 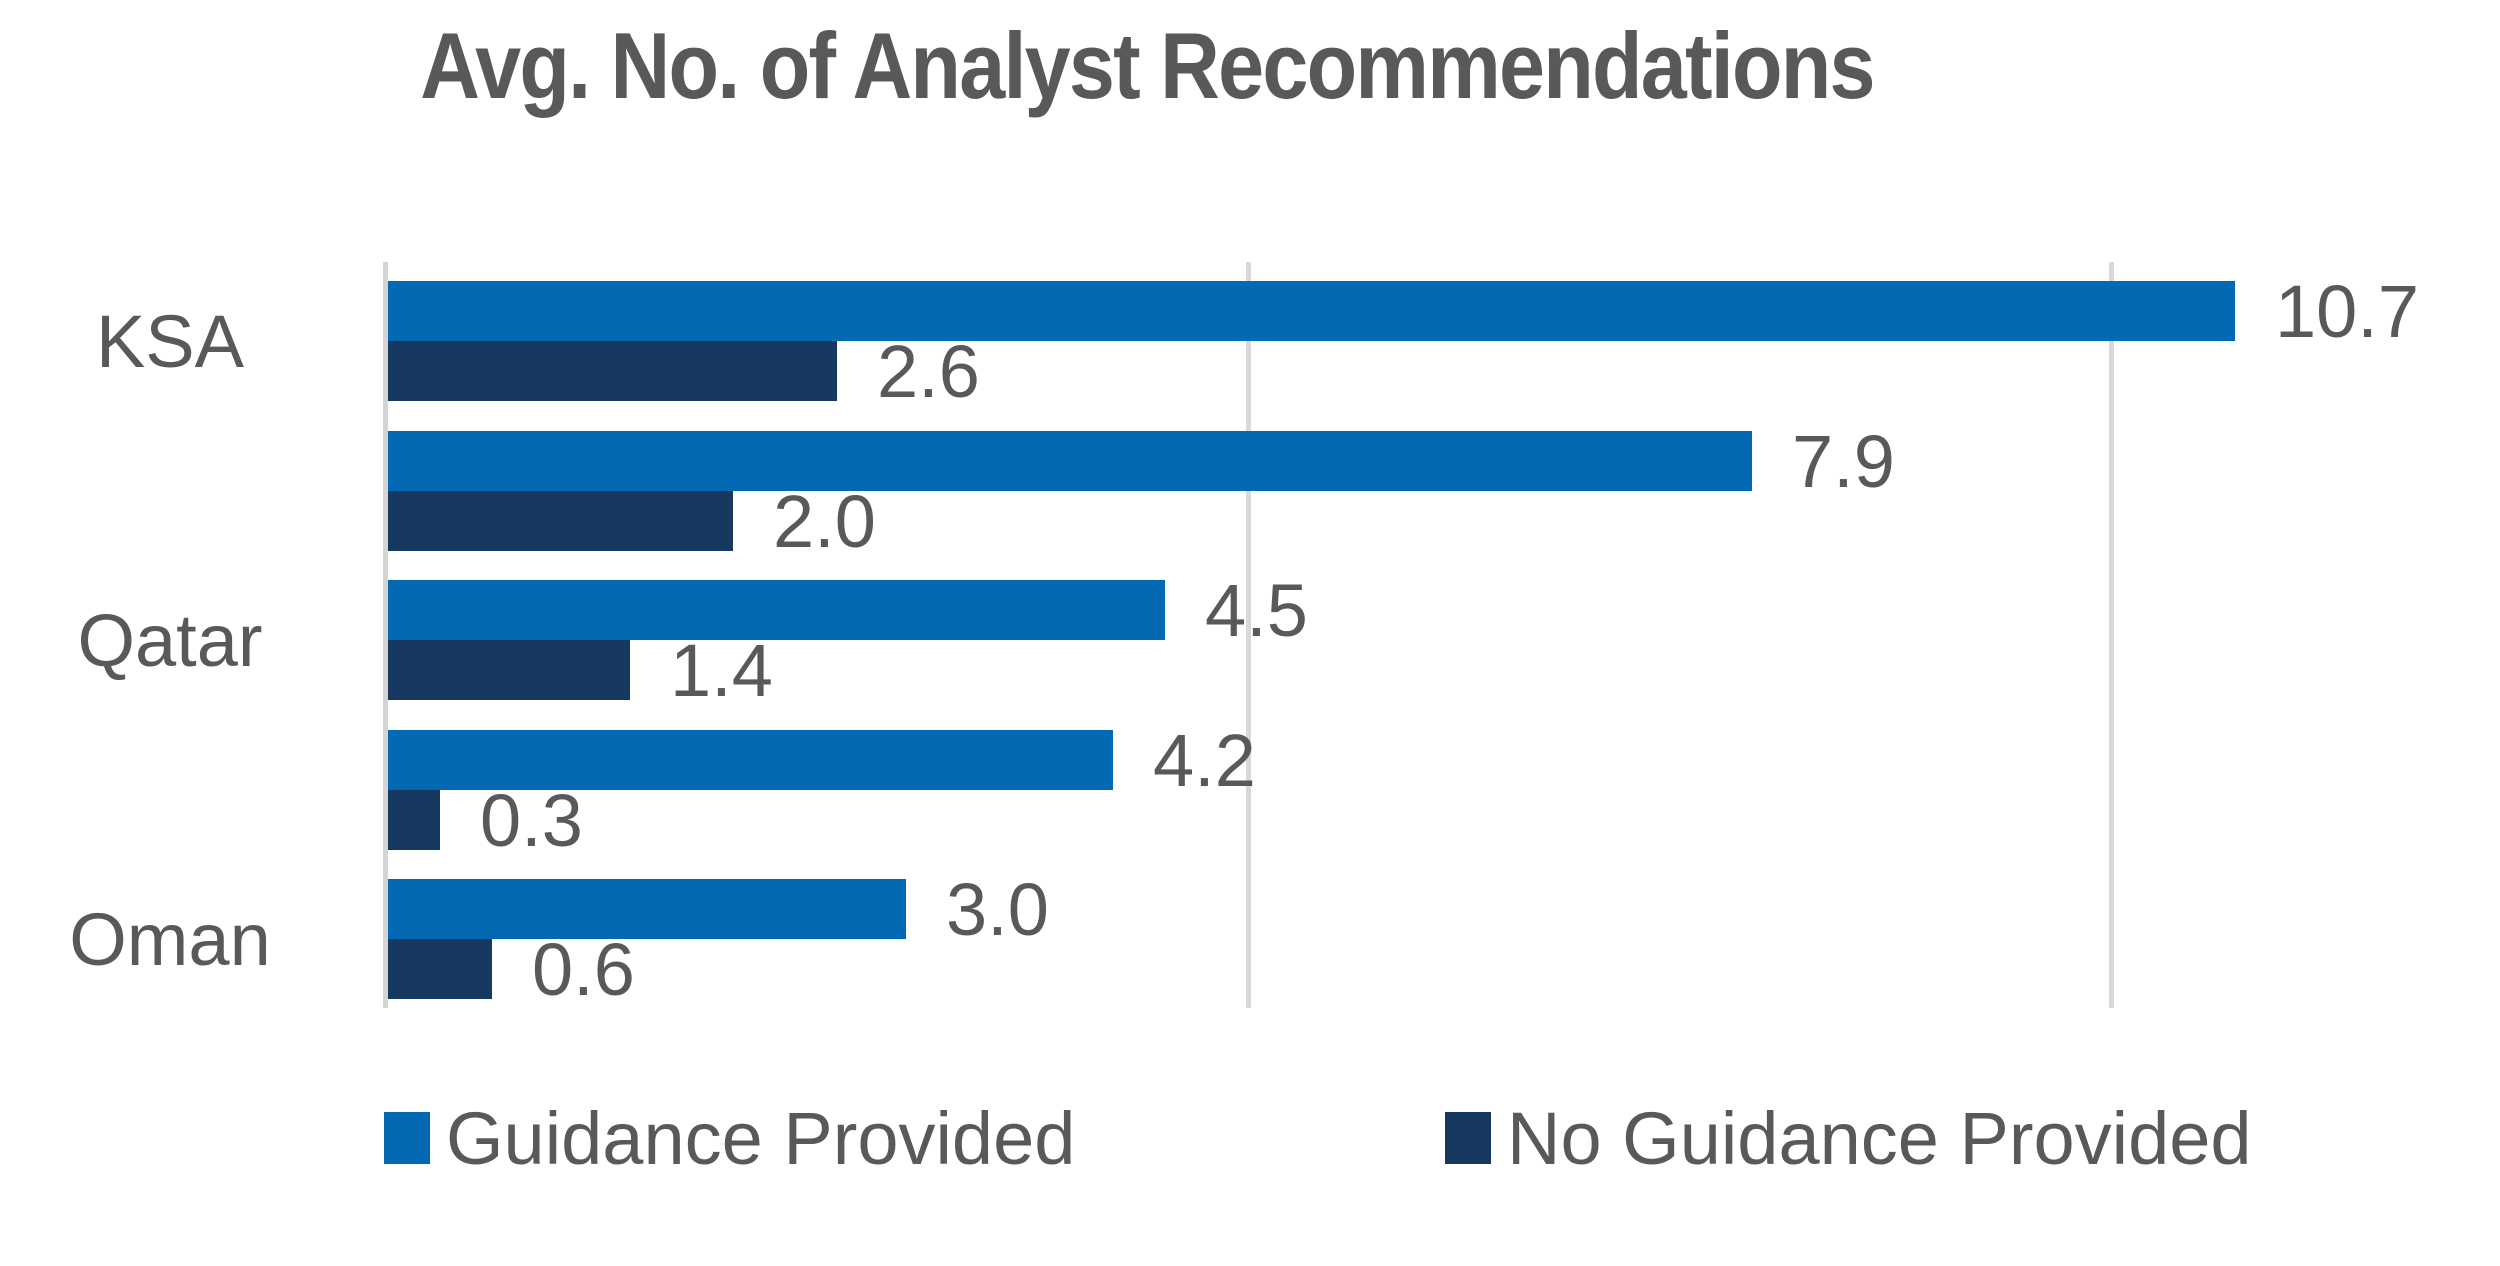 What do you see at coordinates (776, 610) in the screenshot?
I see `bar-guidance-provided-qatar` at bounding box center [776, 610].